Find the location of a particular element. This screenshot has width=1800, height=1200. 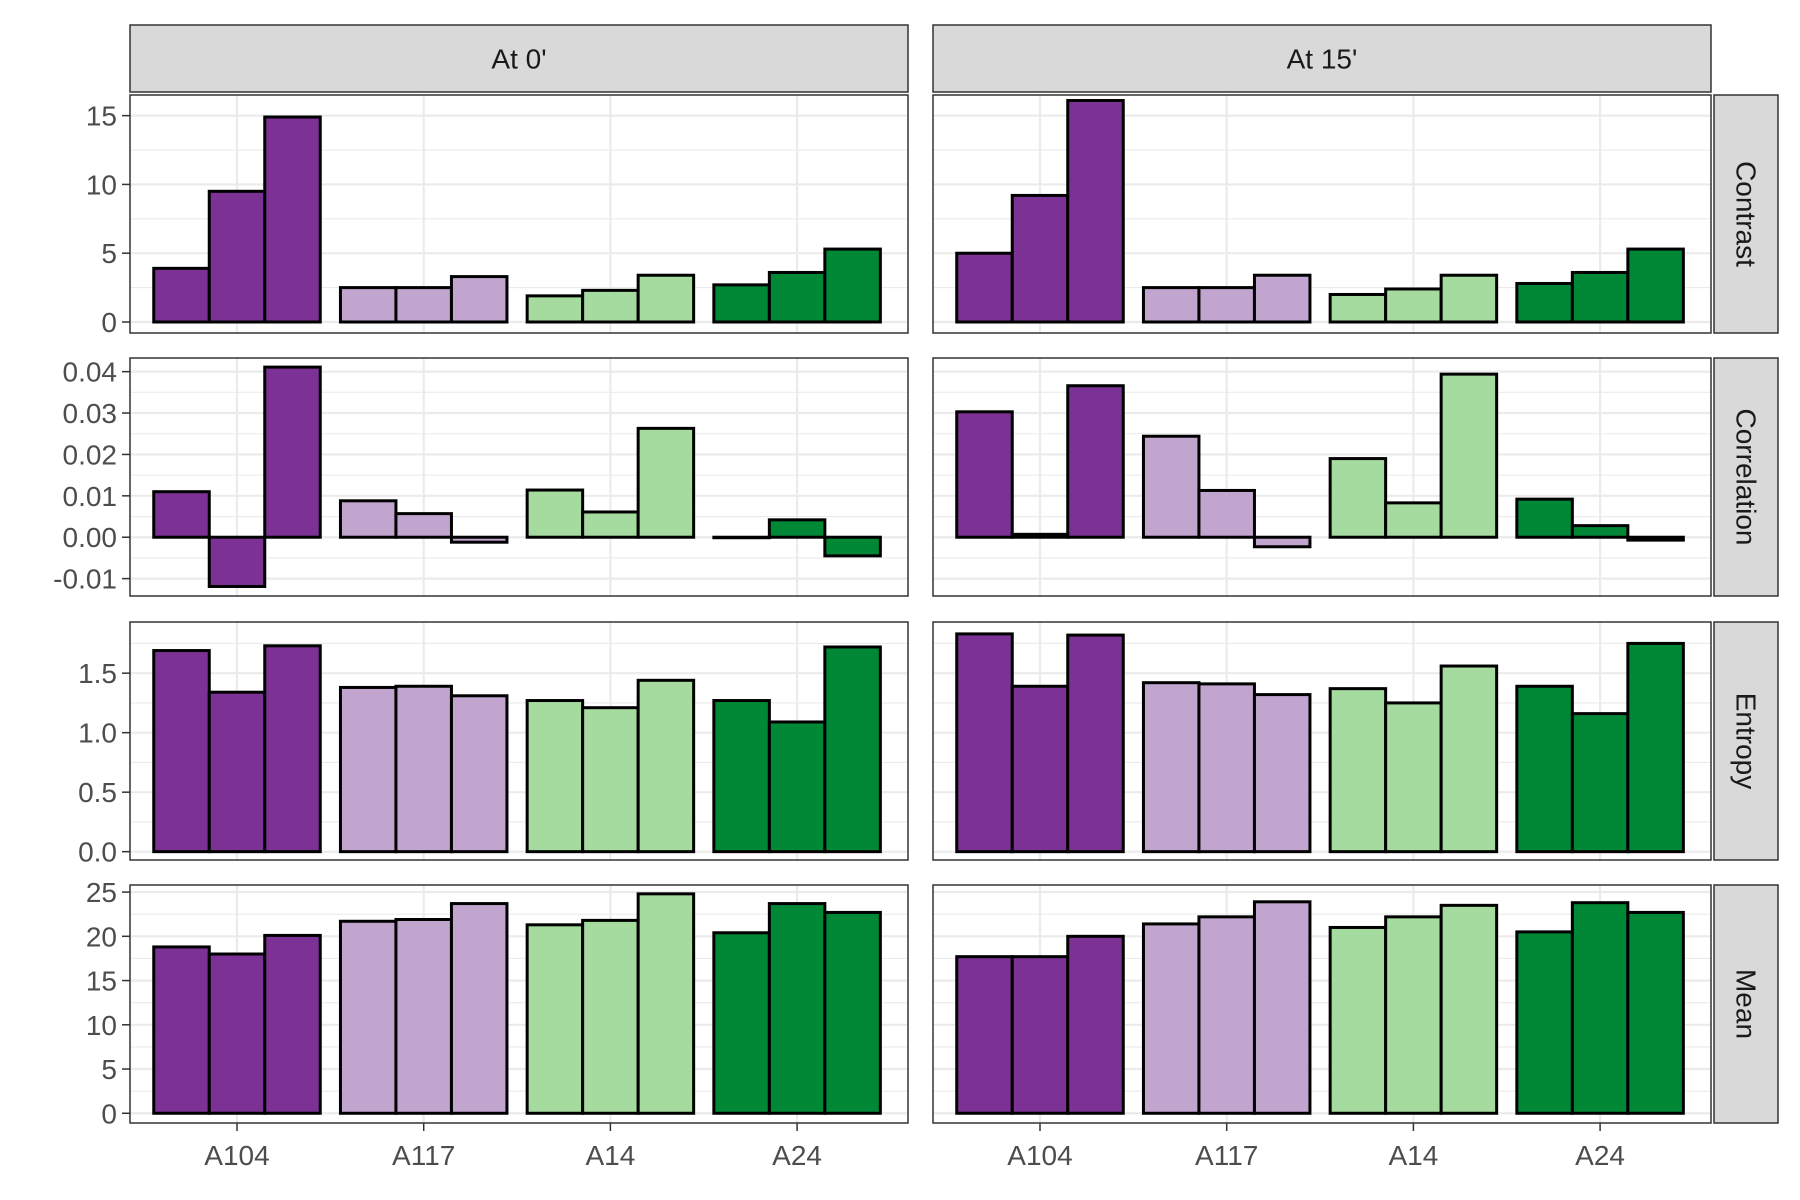

facet-strip-mean is located at coordinates (1746, 1004).